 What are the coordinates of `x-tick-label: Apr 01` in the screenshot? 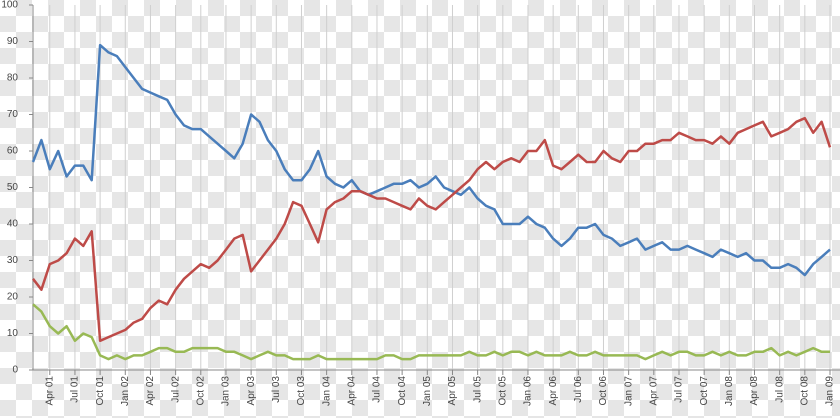 It's located at (49, 391).